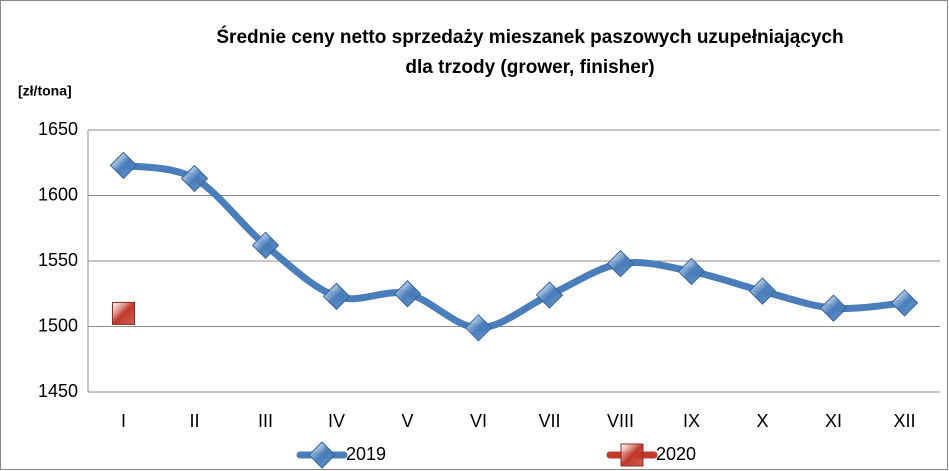 This screenshot has height=471, width=949. What do you see at coordinates (58, 260) in the screenshot?
I see `y-tick-label: 1550` at bounding box center [58, 260].